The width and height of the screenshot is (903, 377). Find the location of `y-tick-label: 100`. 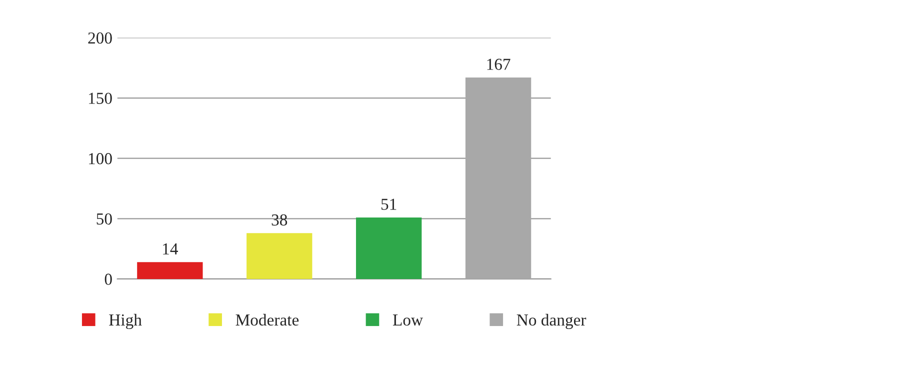

y-tick-label: 100 is located at coordinates (100, 158).